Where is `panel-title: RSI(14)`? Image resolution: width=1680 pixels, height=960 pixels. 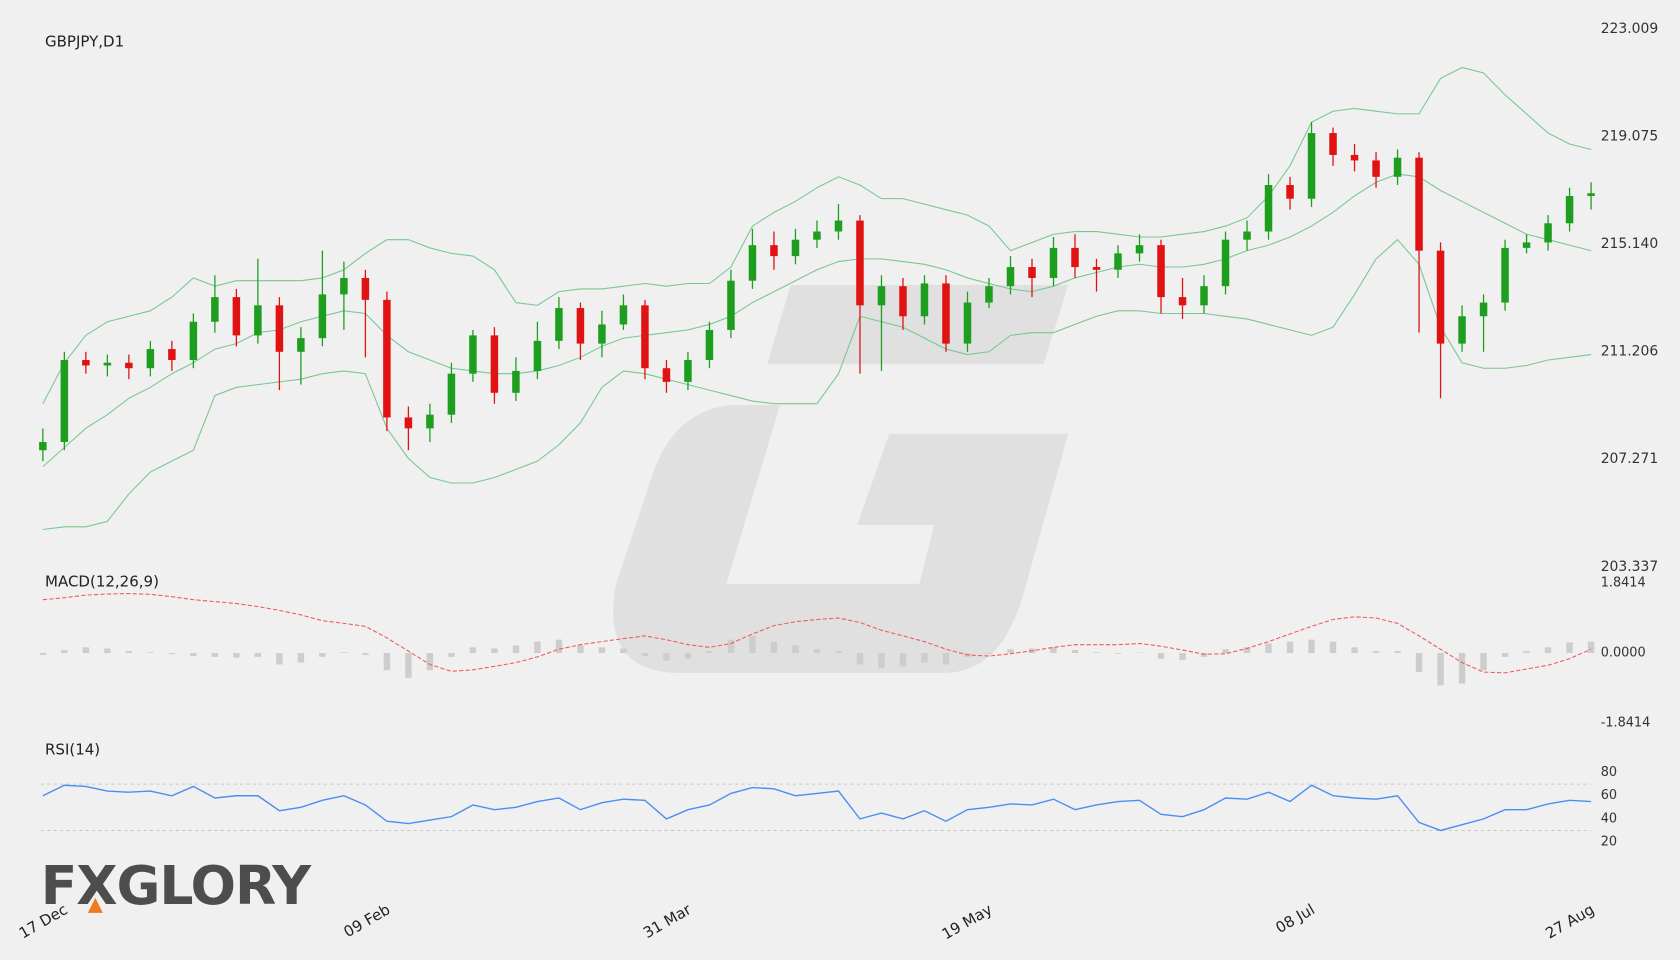 panel-title: RSI(14) is located at coordinates (72, 750).